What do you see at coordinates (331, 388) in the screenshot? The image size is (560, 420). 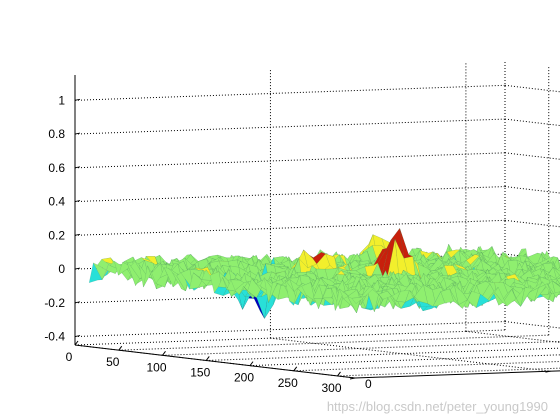 I see `x-tick-label: 300` at bounding box center [331, 388].